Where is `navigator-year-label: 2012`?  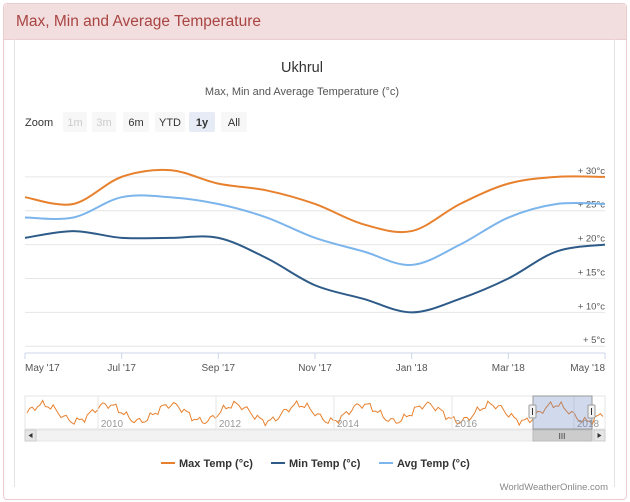 navigator-year-label: 2012 is located at coordinates (230, 424).